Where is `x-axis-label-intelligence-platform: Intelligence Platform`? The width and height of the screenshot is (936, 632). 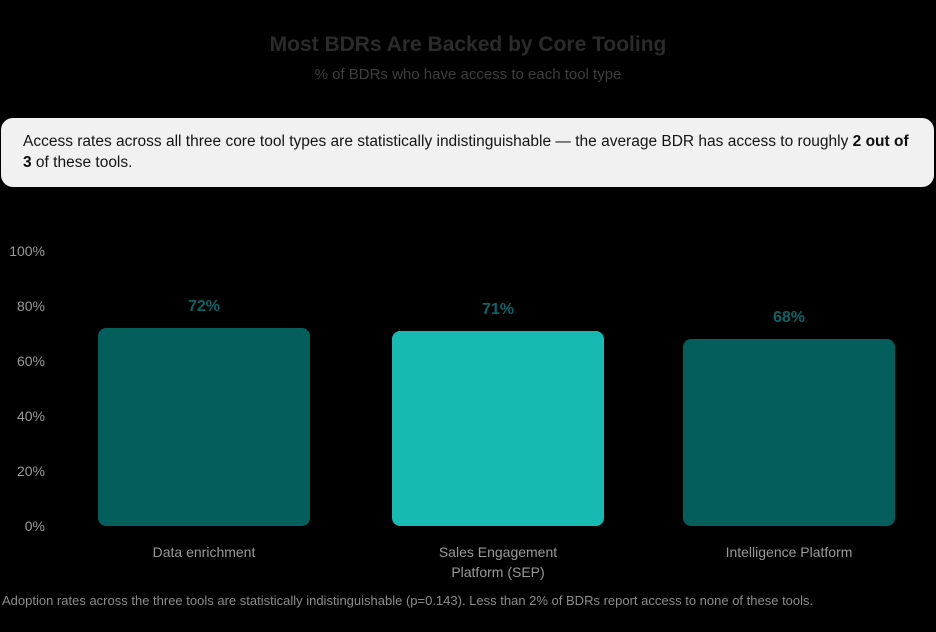
x-axis-label-intelligence-platform: Intelligence Platform is located at coordinates (789, 552).